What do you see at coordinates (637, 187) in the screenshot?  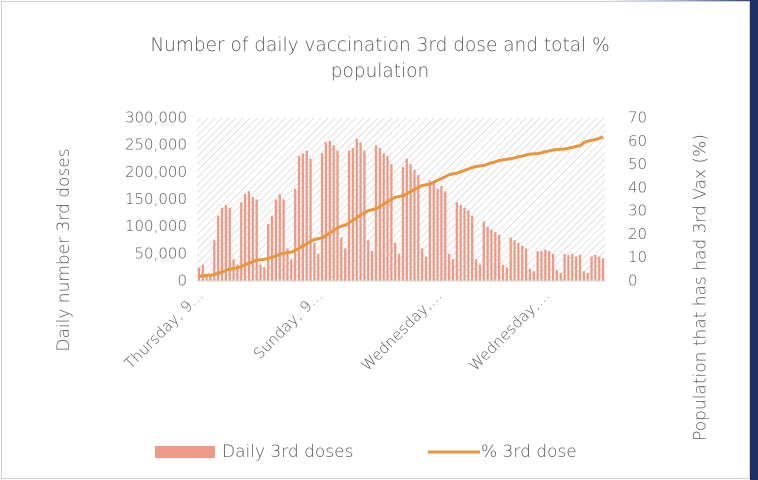 I see `y2-tick-label: 40` at bounding box center [637, 187].